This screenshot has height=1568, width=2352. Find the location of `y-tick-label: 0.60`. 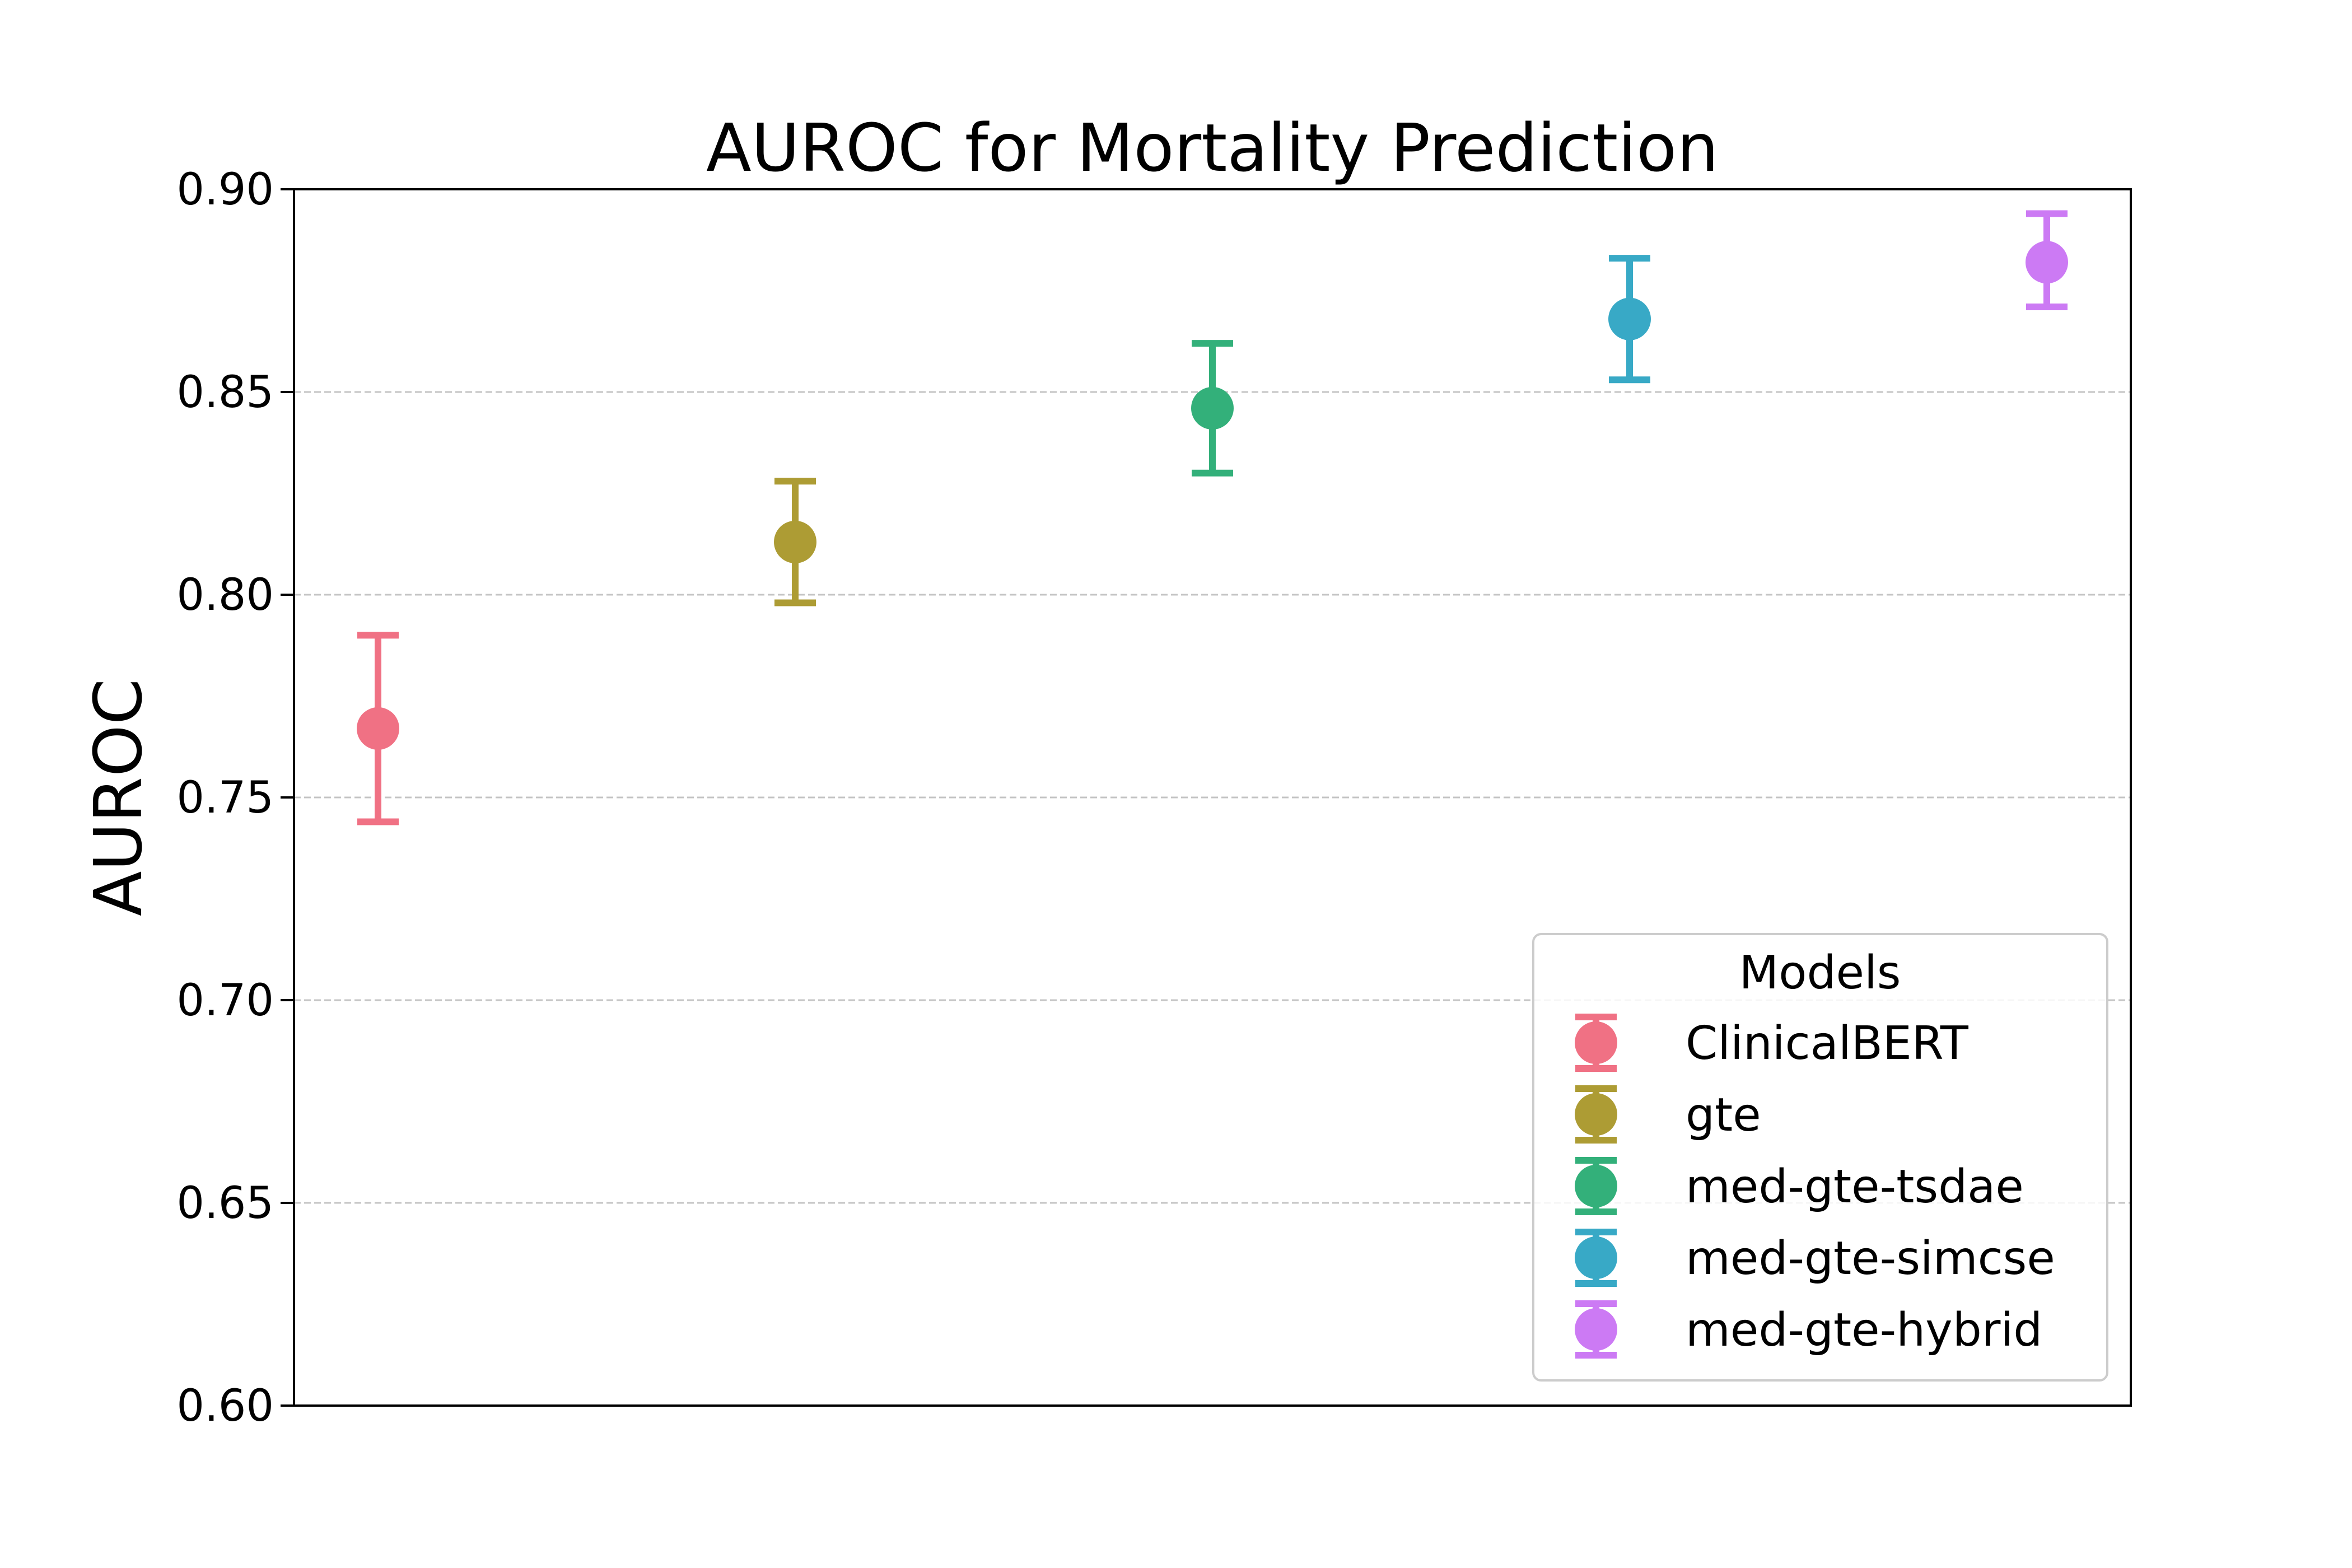

y-tick-label: 0.60 is located at coordinates (225, 1406).